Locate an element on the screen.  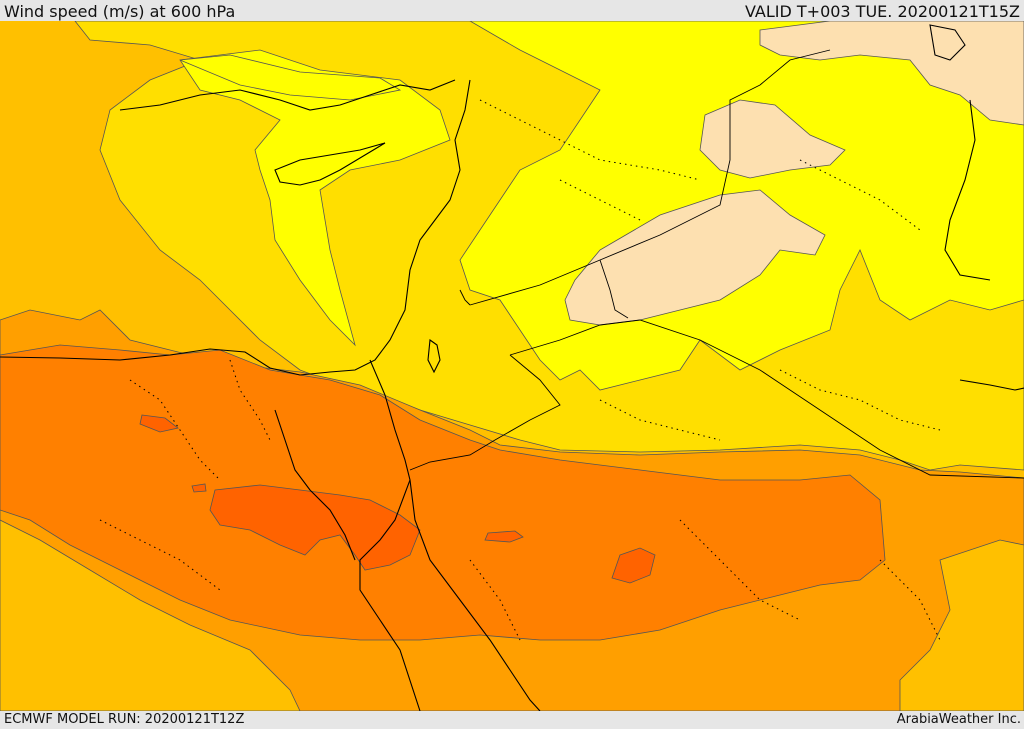
band-highest-small3 is located at coordinates (199, 488).